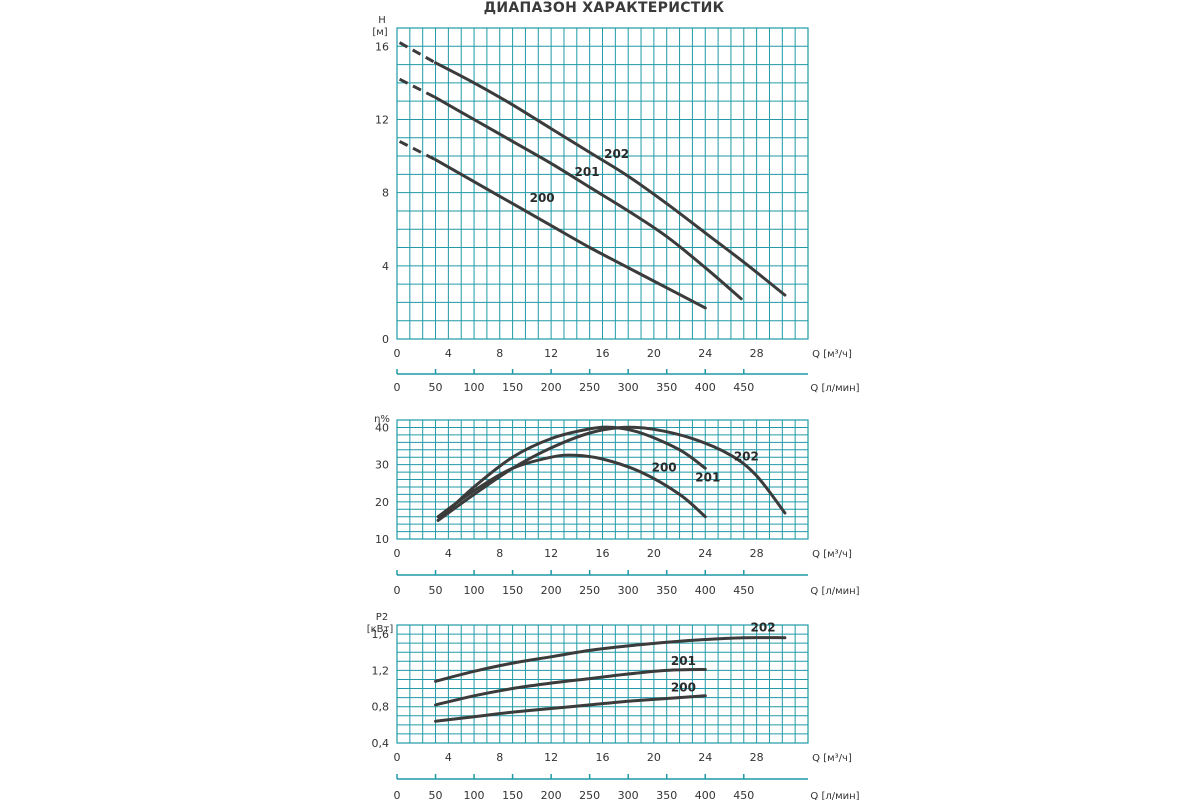  What do you see at coordinates (589, 387) in the screenshot?
I see `head-lpm-tick-label: 250` at bounding box center [589, 387].